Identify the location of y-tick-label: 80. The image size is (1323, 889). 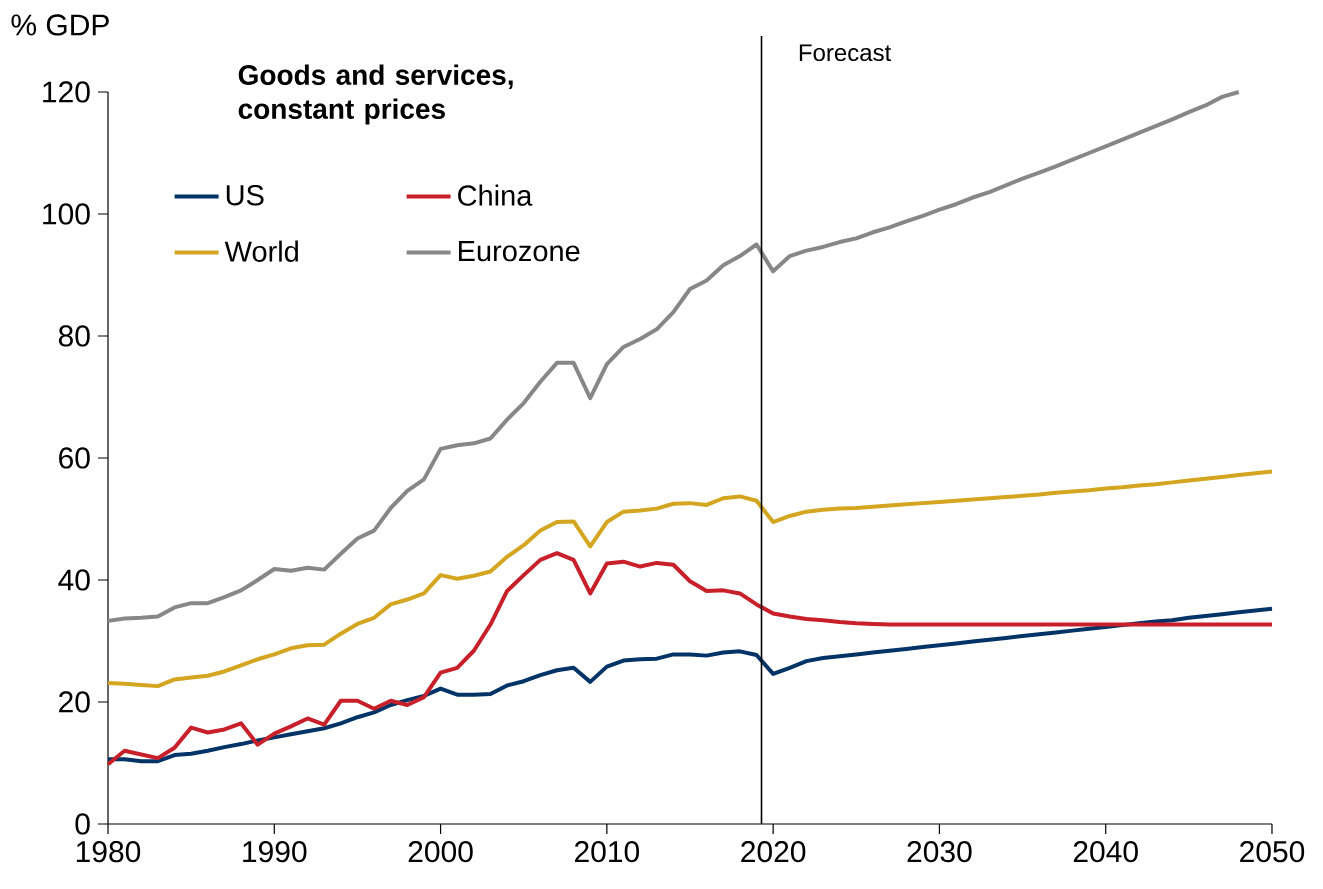
(74, 336).